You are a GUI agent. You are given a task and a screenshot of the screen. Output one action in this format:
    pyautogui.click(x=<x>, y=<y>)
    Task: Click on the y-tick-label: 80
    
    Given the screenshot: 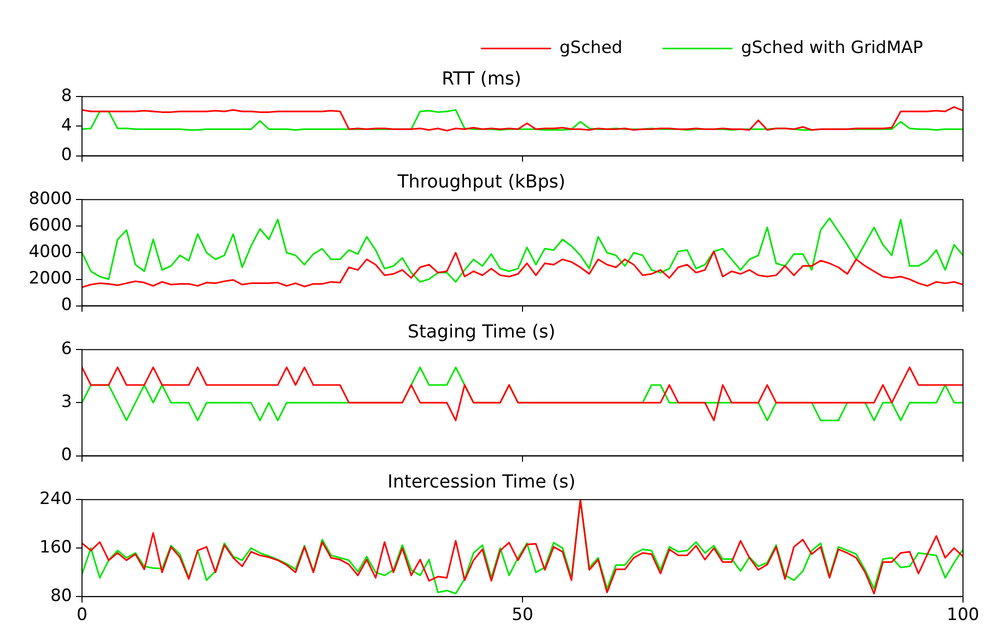 What is the action you would take?
    pyautogui.click(x=61, y=596)
    